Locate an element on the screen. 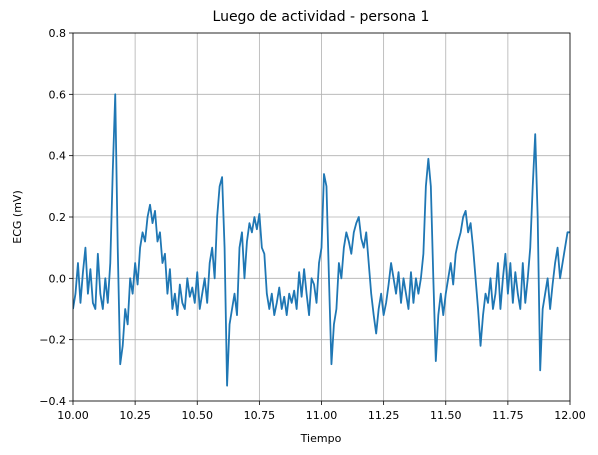 This screenshot has height=455, width=598. y-tick-label: 0.8 is located at coordinates (58, 33).